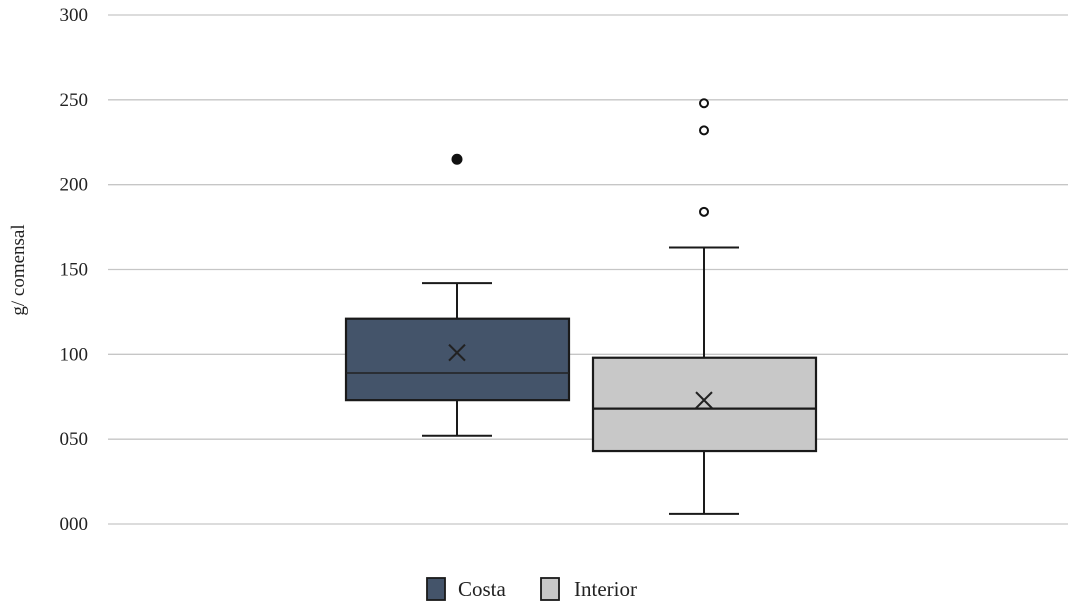 The width and height of the screenshot is (1070, 604). I want to click on legend-item-interior: Interior, so click(588, 589).